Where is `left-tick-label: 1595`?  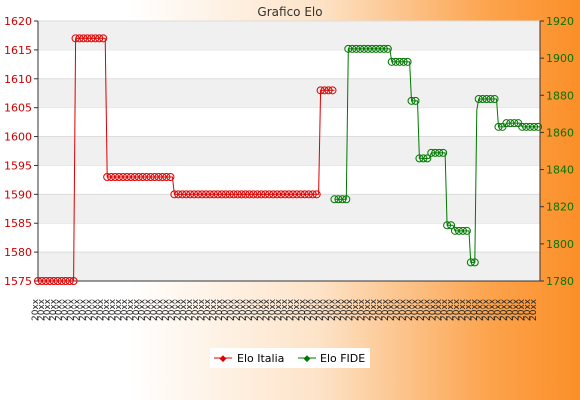
left-tick-label: 1595 is located at coordinates (18, 165).